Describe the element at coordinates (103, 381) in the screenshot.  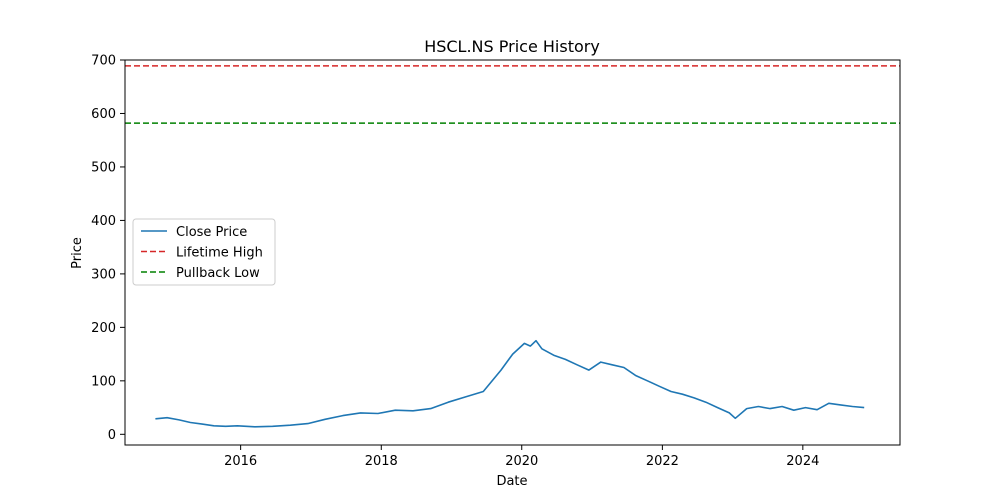
I see `y-tick-label: 100` at that location.